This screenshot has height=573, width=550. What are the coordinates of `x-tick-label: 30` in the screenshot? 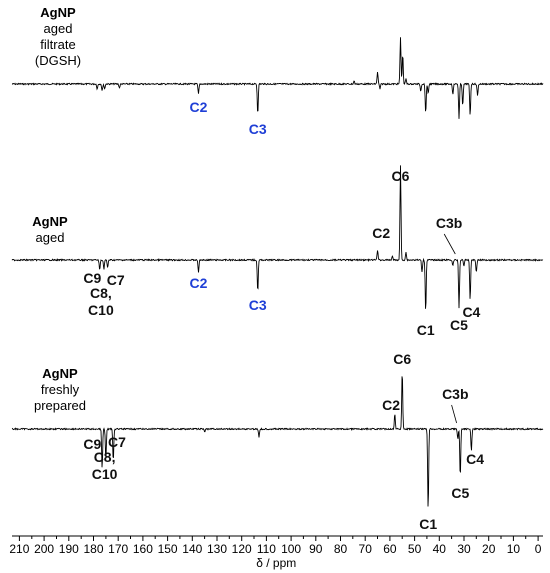 It's located at (464, 549).